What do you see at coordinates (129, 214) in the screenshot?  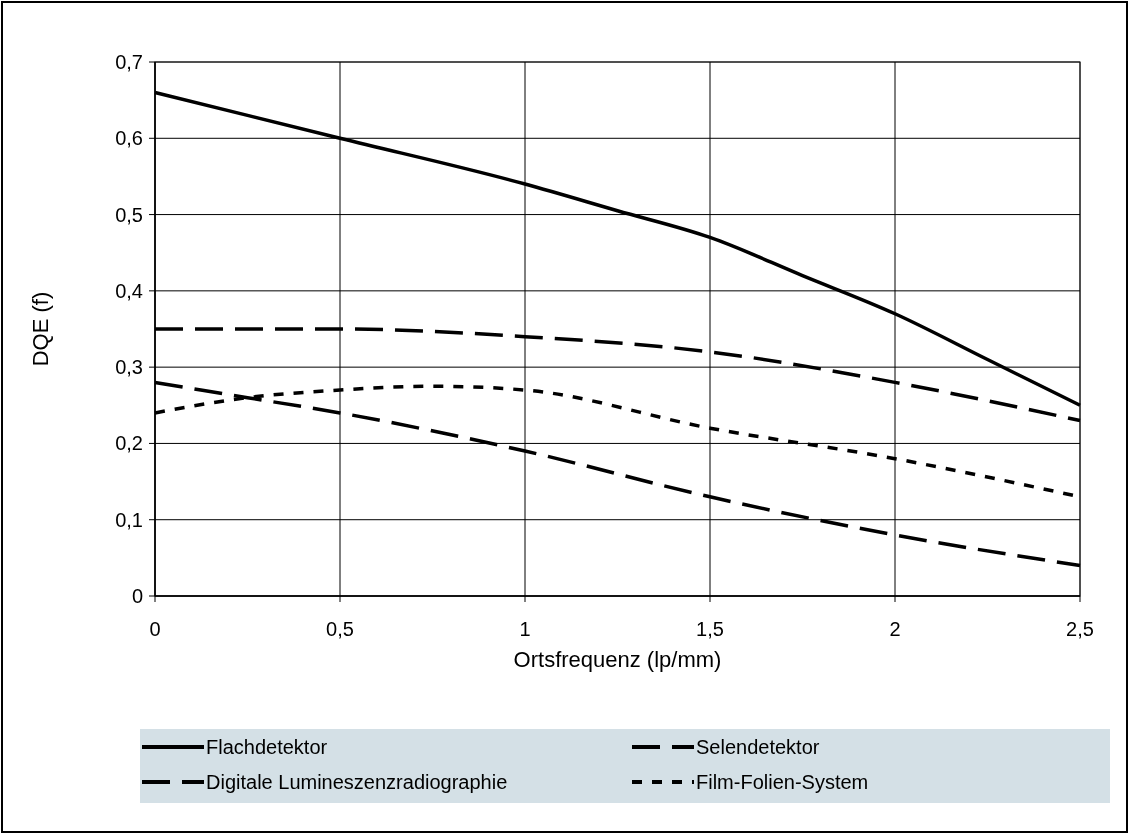 I see `y-tick-label: 0,5` at bounding box center [129, 214].